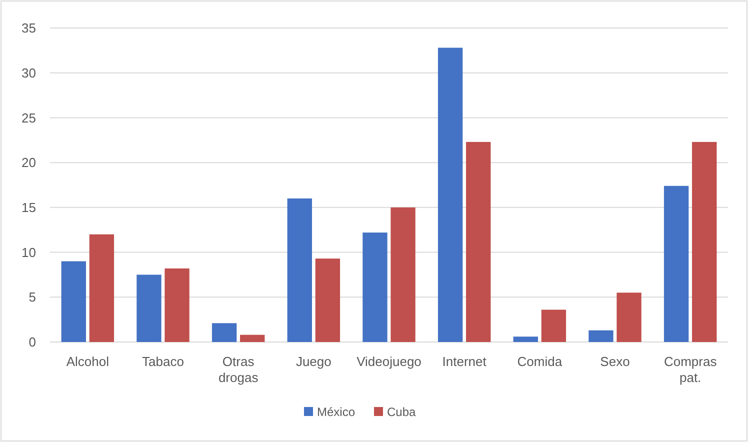 The height and width of the screenshot is (442, 748). I want to click on x-tick-label: Juego, so click(314, 361).